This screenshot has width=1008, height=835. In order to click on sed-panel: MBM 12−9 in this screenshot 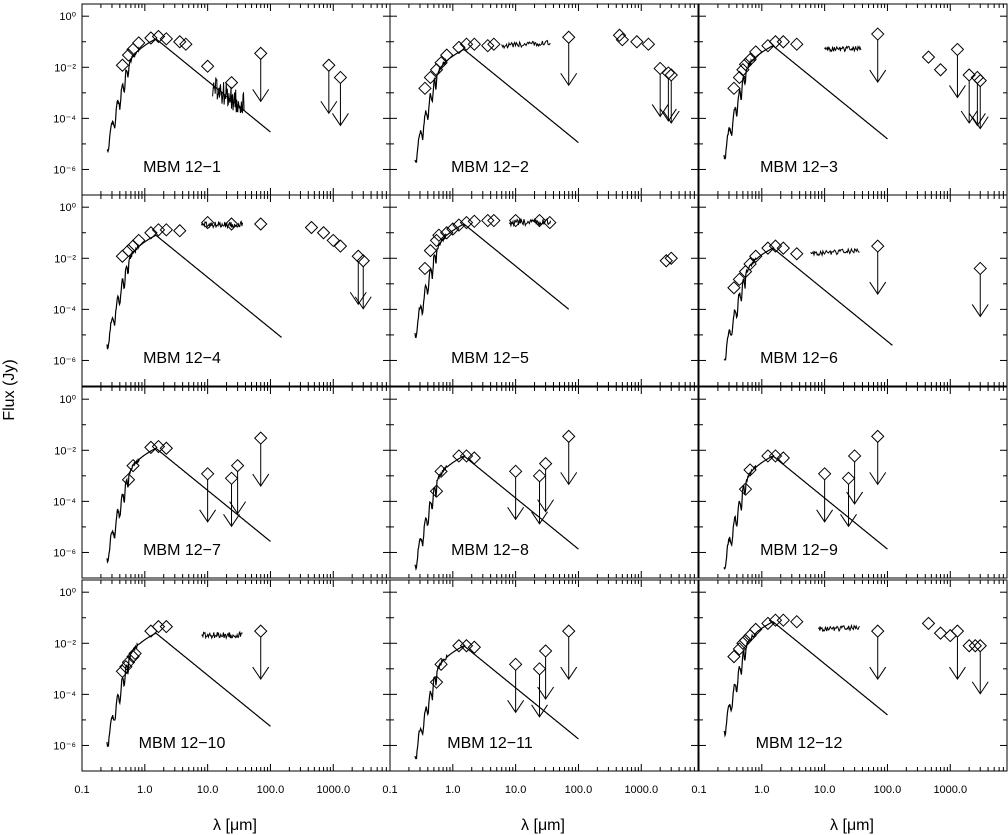, I will do `click(853, 482)`.